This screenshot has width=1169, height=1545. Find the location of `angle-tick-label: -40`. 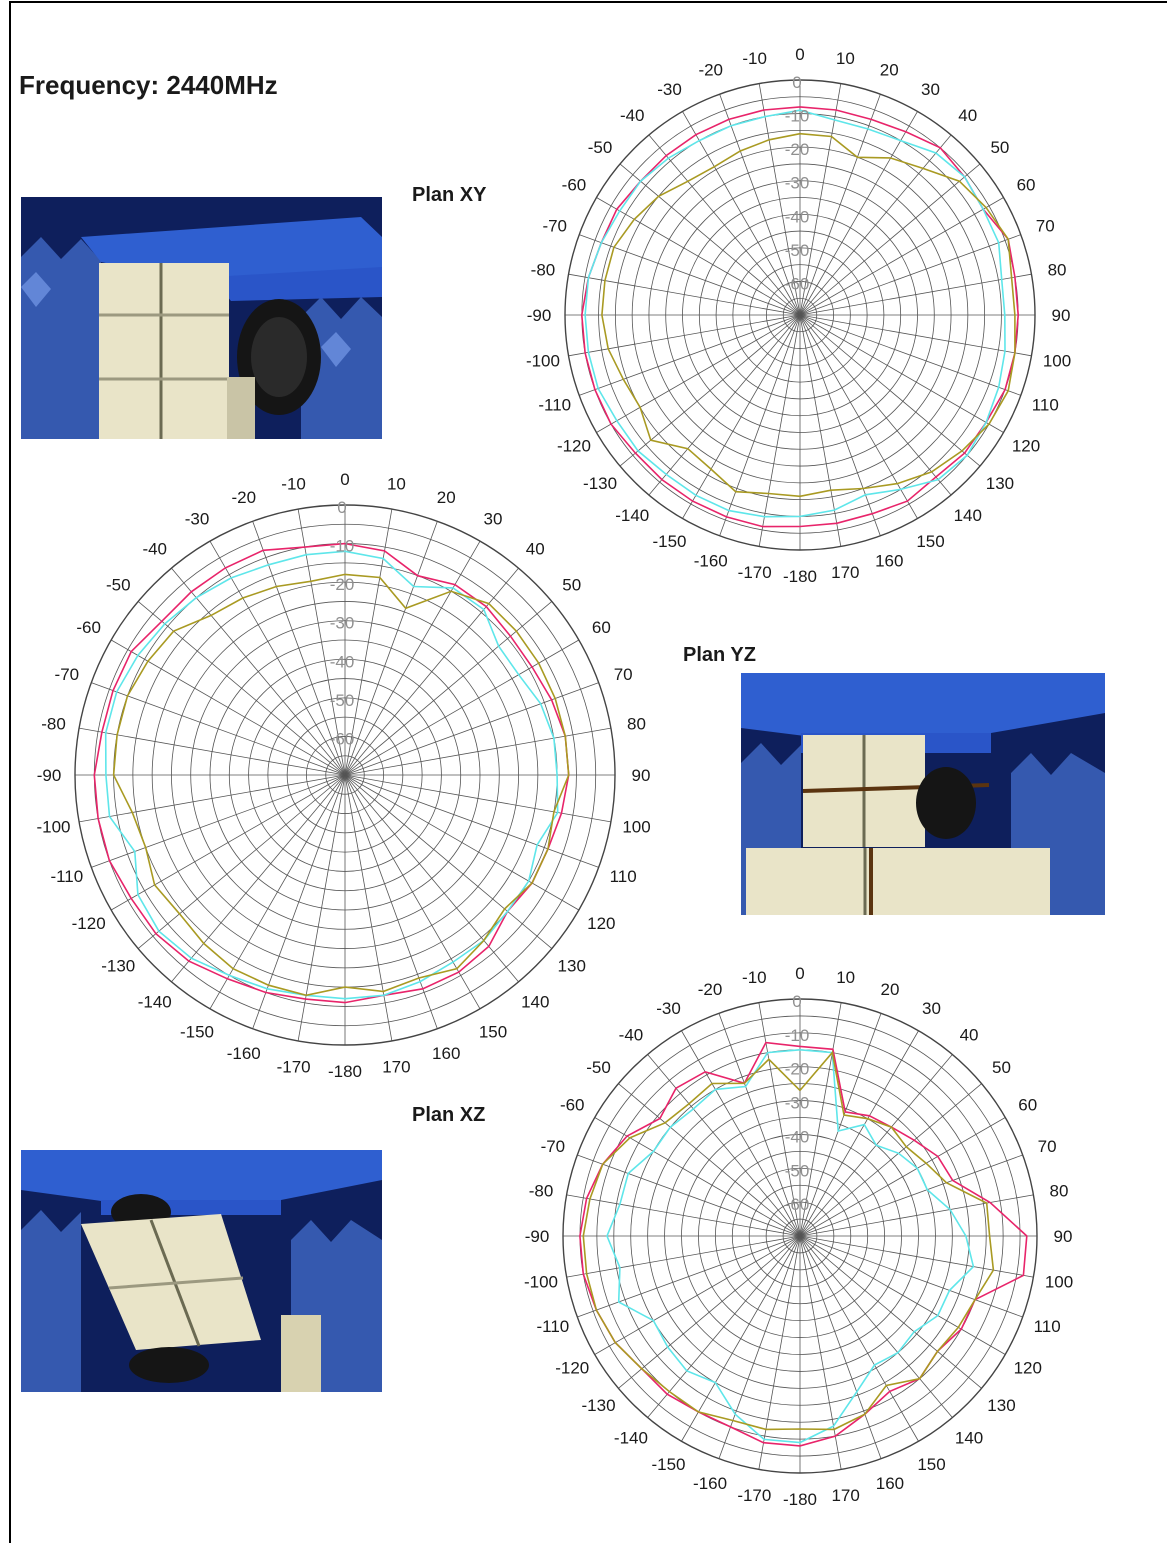

angle-tick-label: -40 is located at coordinates (631, 1035).